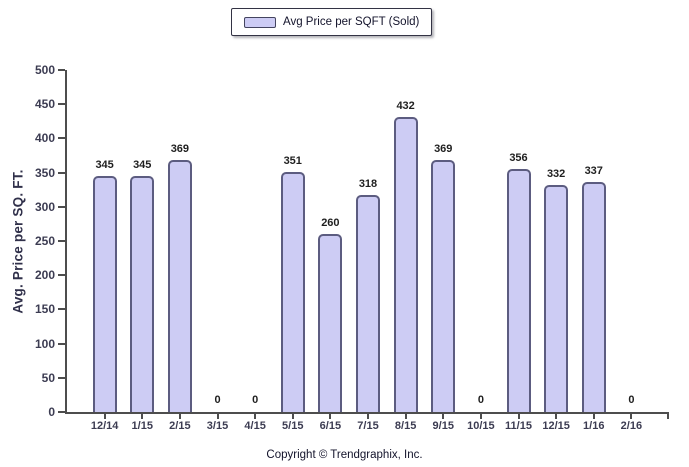  Describe the element at coordinates (556, 173) in the screenshot. I see `bar-value-label: 332` at that location.